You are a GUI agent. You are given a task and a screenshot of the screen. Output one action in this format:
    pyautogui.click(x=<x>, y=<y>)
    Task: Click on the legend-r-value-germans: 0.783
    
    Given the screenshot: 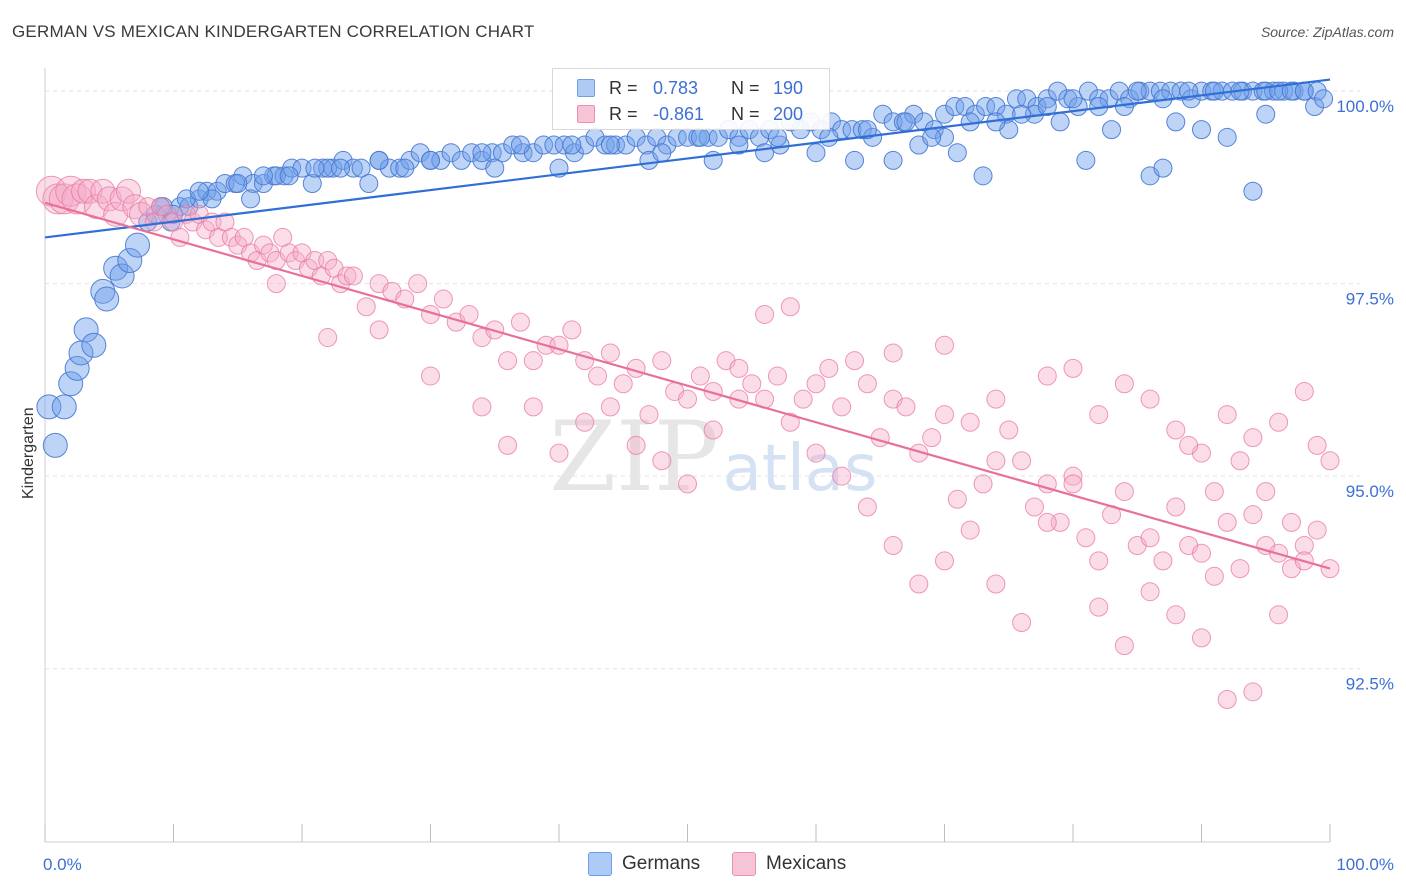 What is the action you would take?
    pyautogui.click(x=676, y=87)
    